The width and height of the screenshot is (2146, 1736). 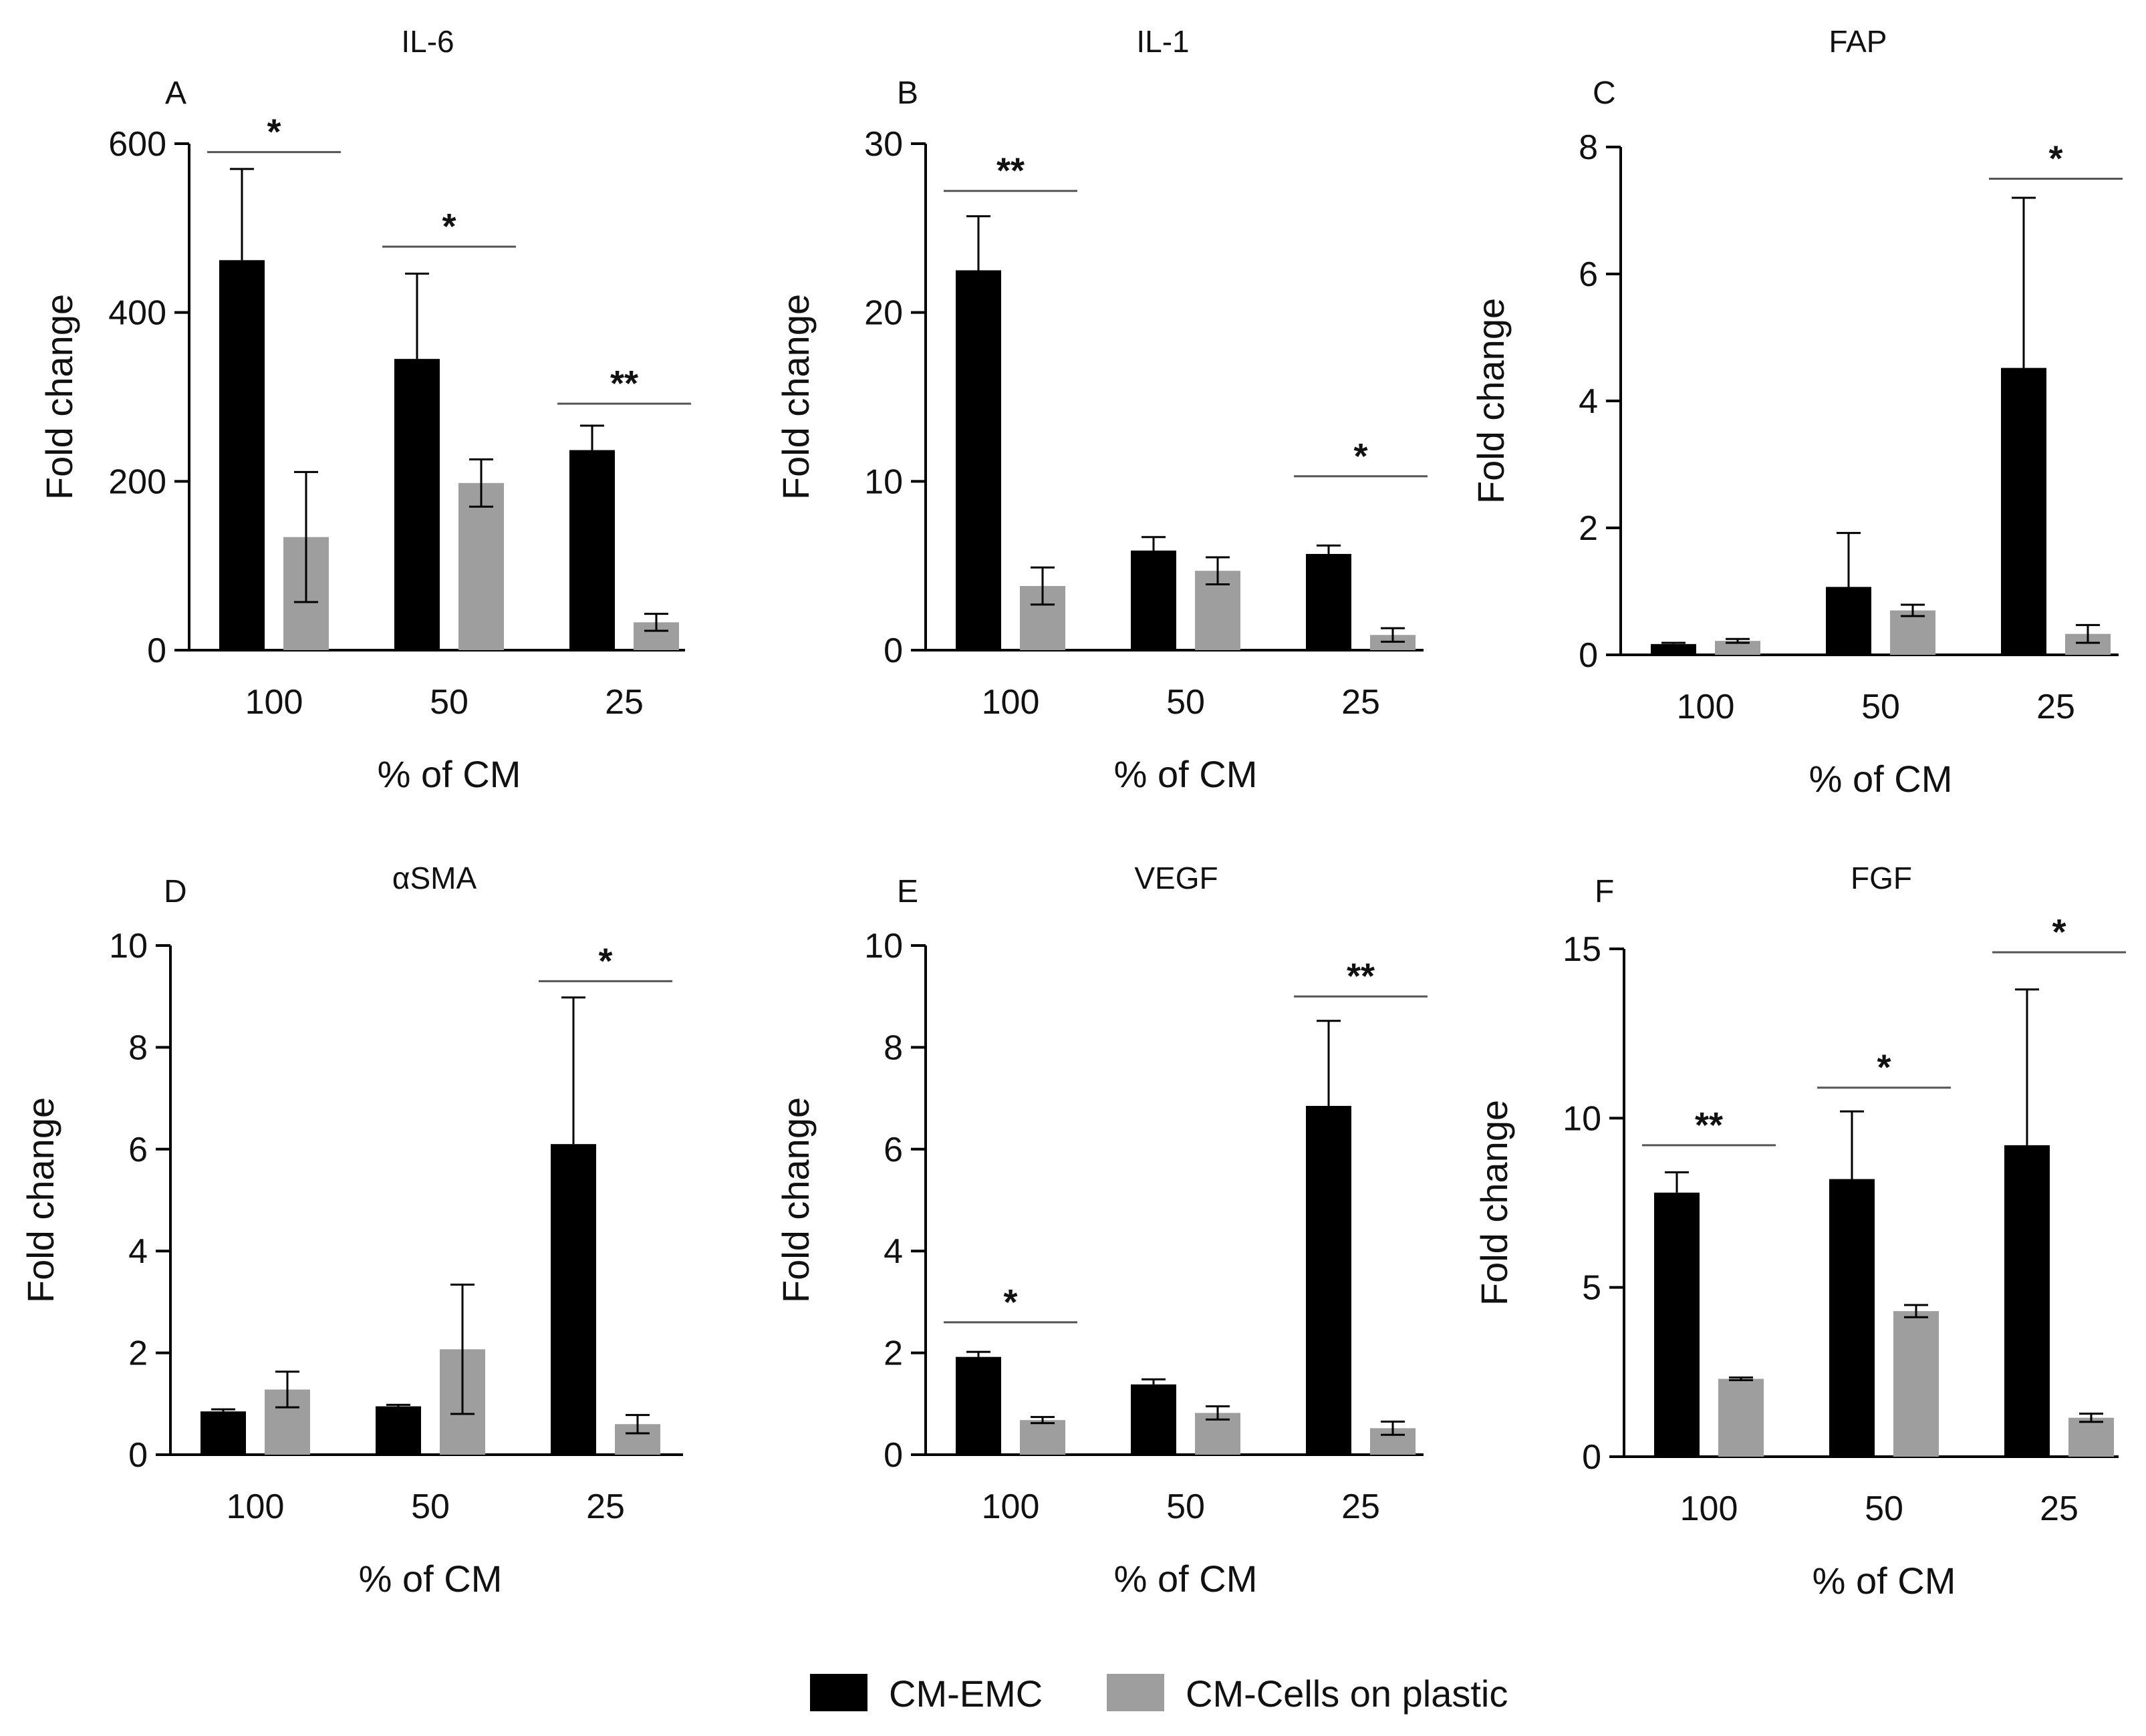 What do you see at coordinates (838, 1692) in the screenshot?
I see `legend-swatch-cm-emc` at bounding box center [838, 1692].